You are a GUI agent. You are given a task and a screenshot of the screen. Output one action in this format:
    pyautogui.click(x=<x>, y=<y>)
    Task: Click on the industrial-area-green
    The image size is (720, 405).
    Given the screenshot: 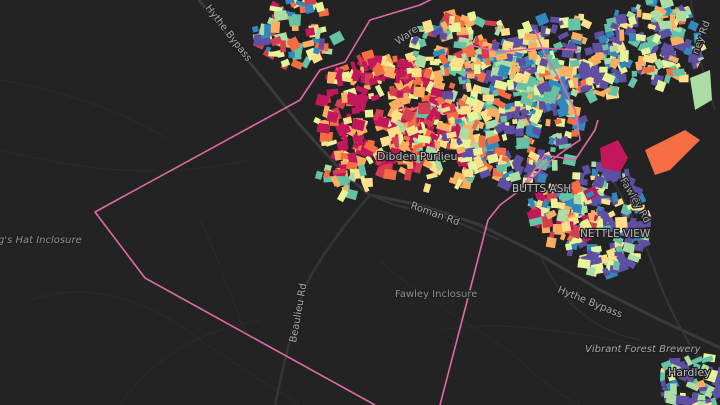 What is the action you would take?
    pyautogui.click(x=701, y=90)
    